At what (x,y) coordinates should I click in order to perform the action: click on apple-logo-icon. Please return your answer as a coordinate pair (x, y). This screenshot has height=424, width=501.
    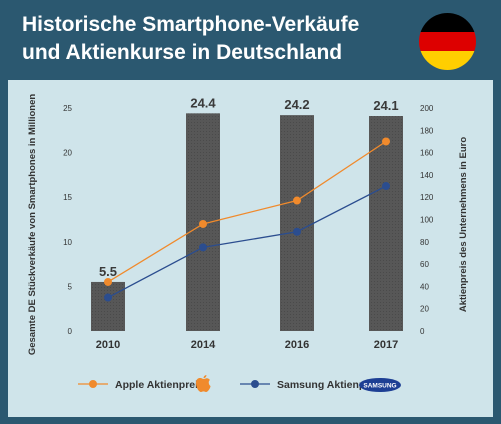
    Looking at the image, I should click on (203, 383).